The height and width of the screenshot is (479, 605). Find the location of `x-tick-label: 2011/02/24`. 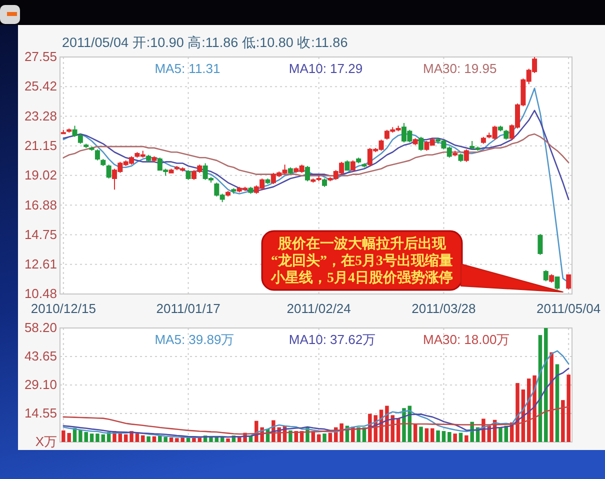

x-tick-label: 2011/02/24 is located at coordinates (318, 308).